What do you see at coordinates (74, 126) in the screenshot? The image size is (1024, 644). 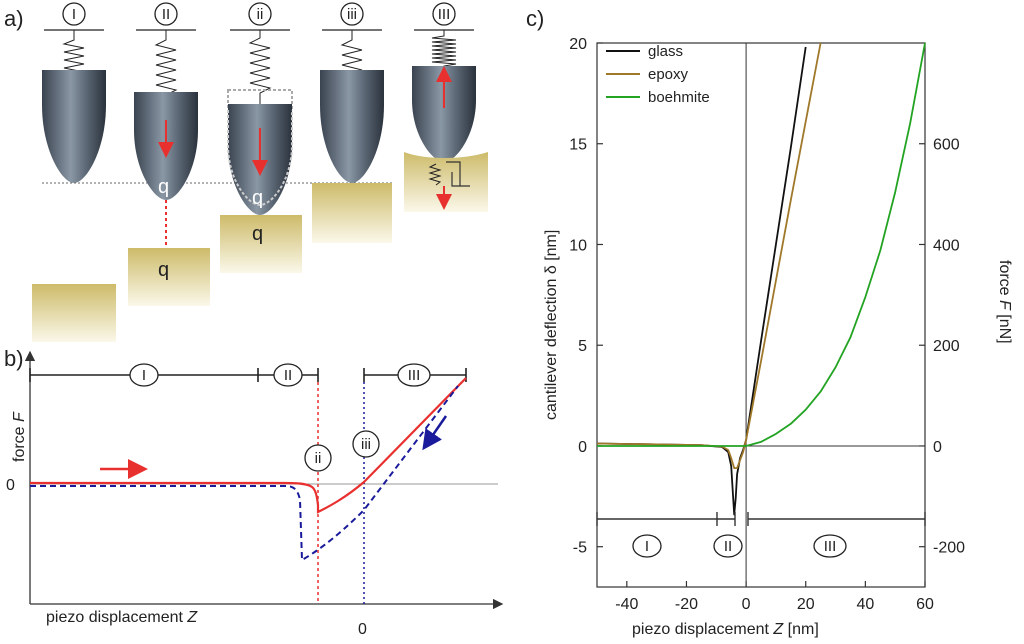 I see `afm-tip-I` at bounding box center [74, 126].